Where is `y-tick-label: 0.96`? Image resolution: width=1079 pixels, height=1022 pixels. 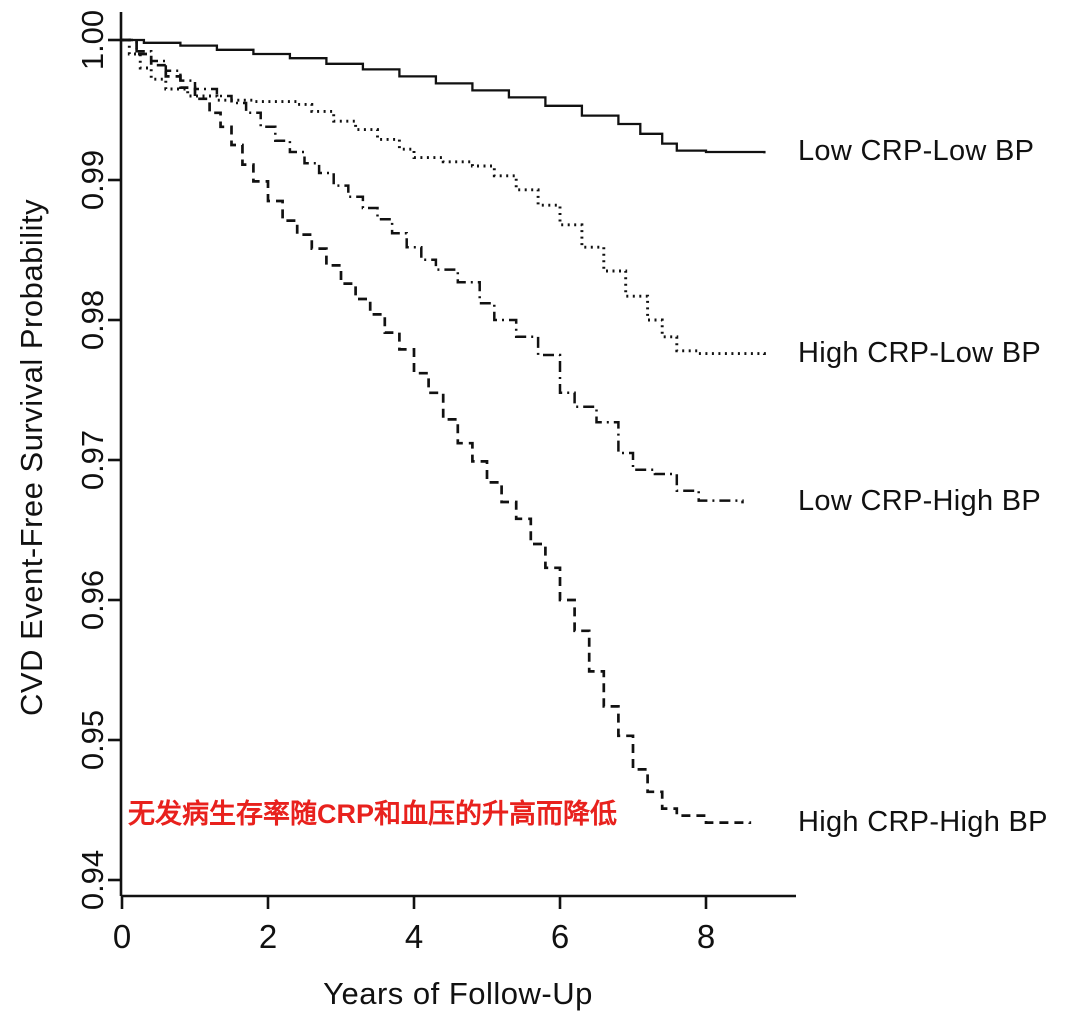
y-tick-label: 0.96 is located at coordinates (92, 600).